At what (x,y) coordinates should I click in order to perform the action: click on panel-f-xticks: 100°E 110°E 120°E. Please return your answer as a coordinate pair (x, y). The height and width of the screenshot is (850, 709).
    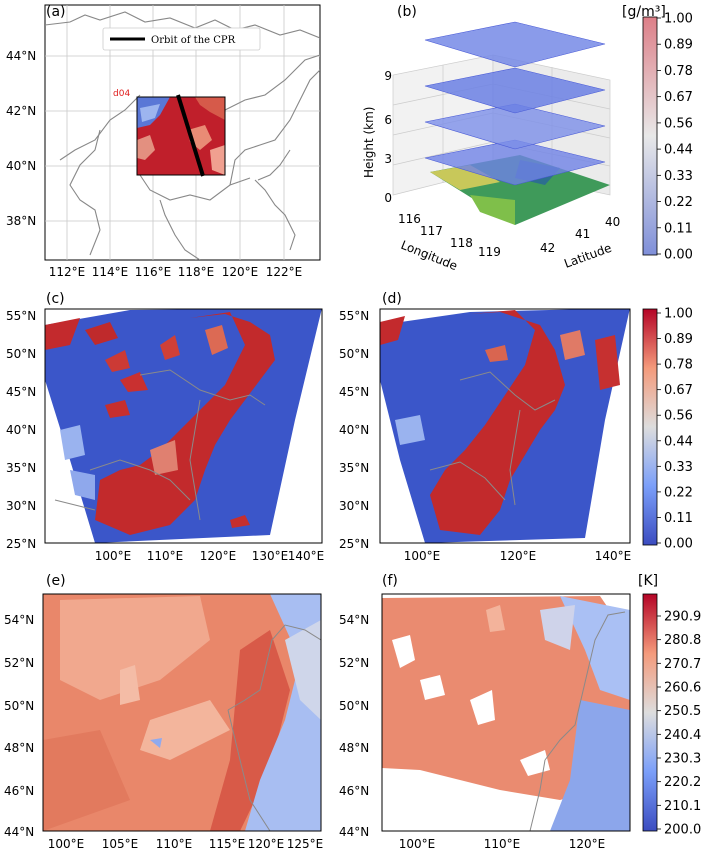
    Looking at the image, I should click on (502, 843).